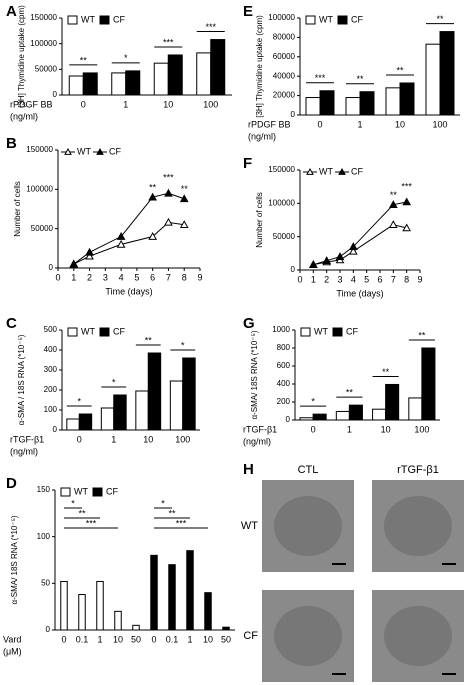  What do you see at coordinates (418, 470) in the screenshot?
I see `column-label: rTGF-β1` at bounding box center [418, 470].